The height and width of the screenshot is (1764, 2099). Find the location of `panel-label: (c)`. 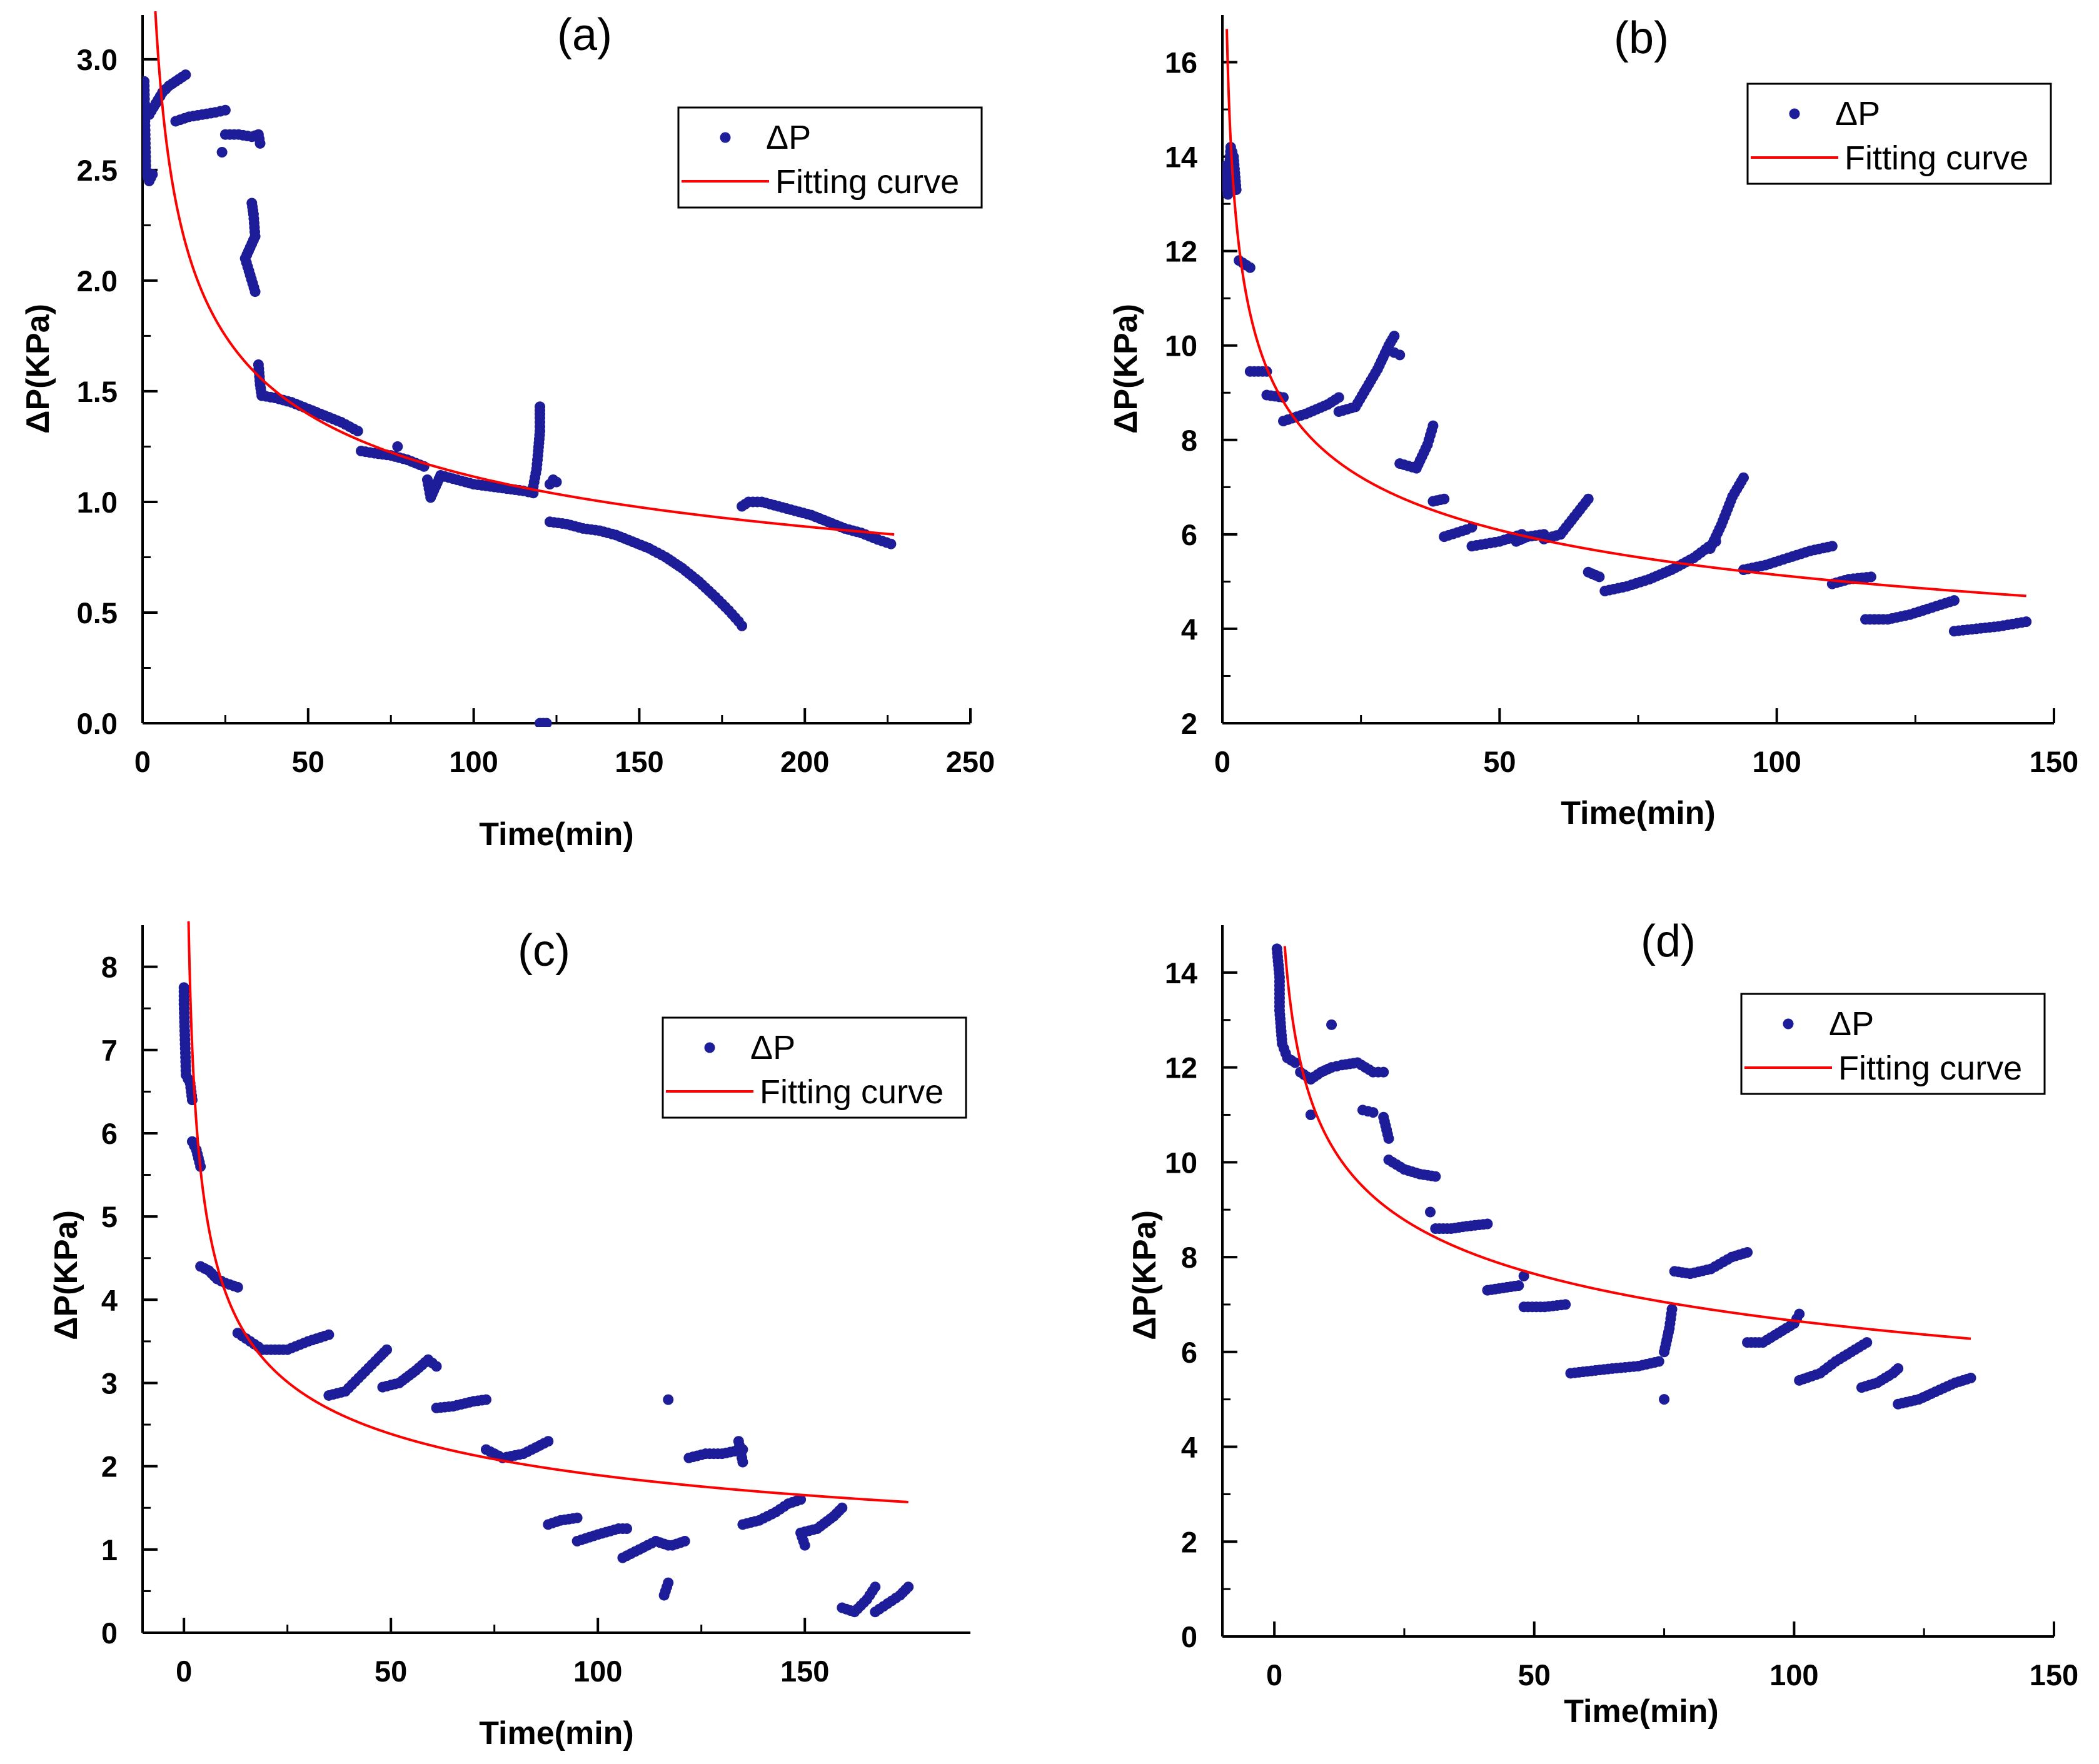

panel-label: (c) is located at coordinates (544, 951).